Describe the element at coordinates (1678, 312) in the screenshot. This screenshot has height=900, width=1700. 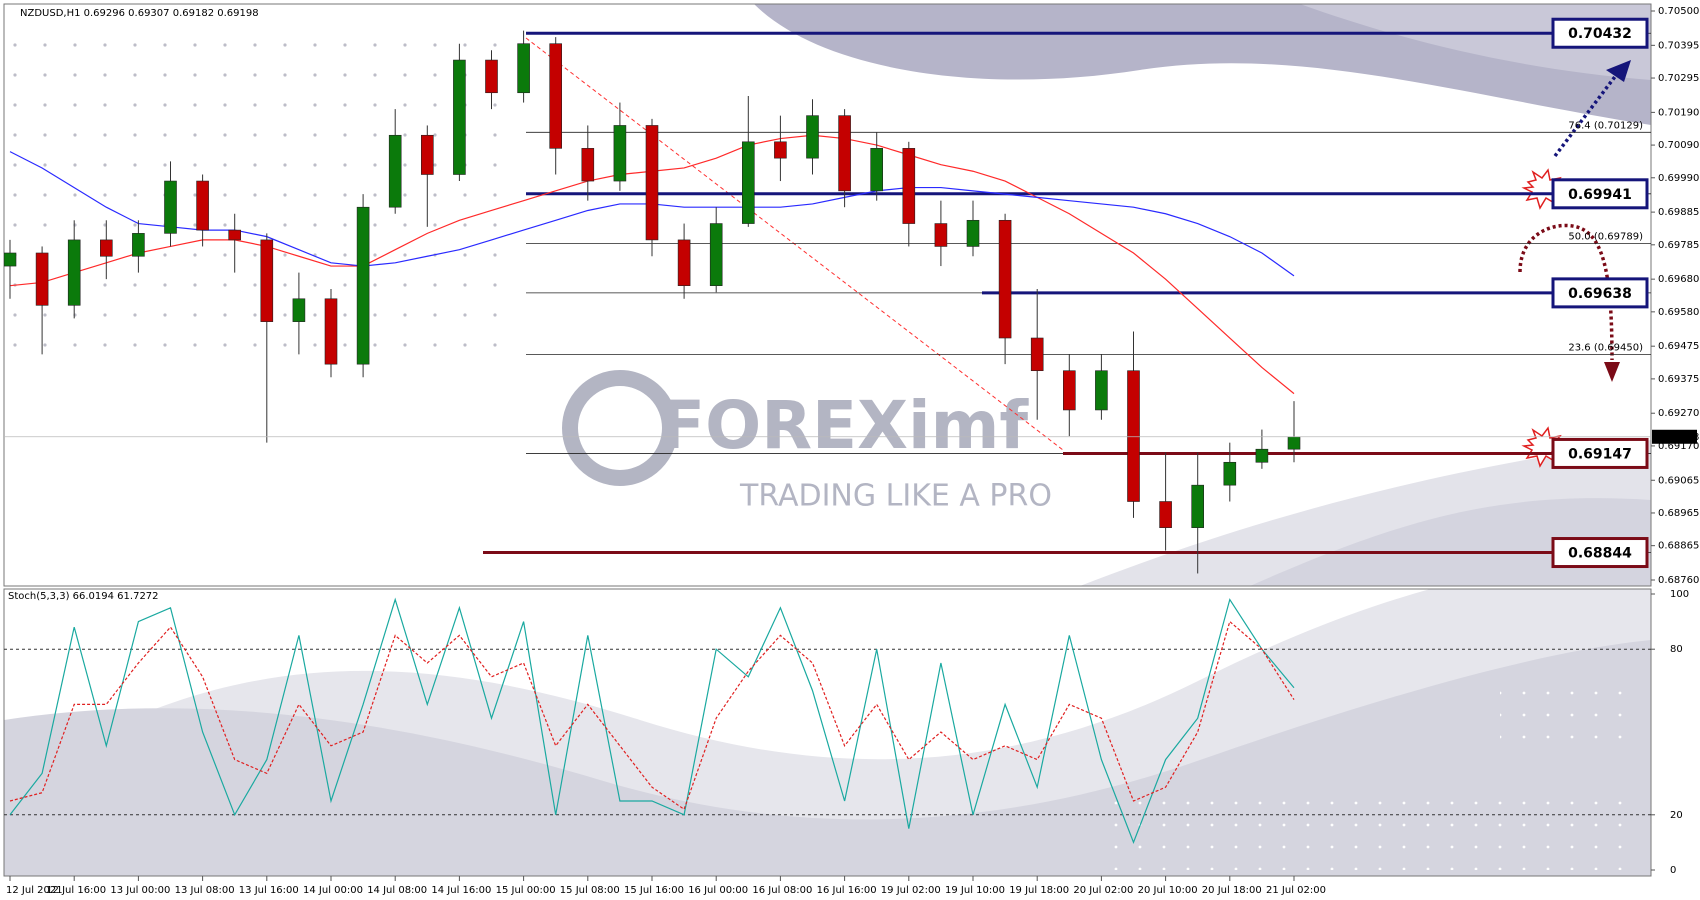
I see `y-tick-label: 0.69580` at that location.